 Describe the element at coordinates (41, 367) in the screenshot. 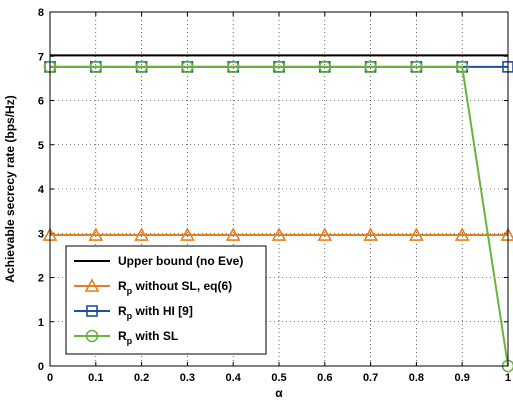

I see `y-tick-label: 0` at that location.